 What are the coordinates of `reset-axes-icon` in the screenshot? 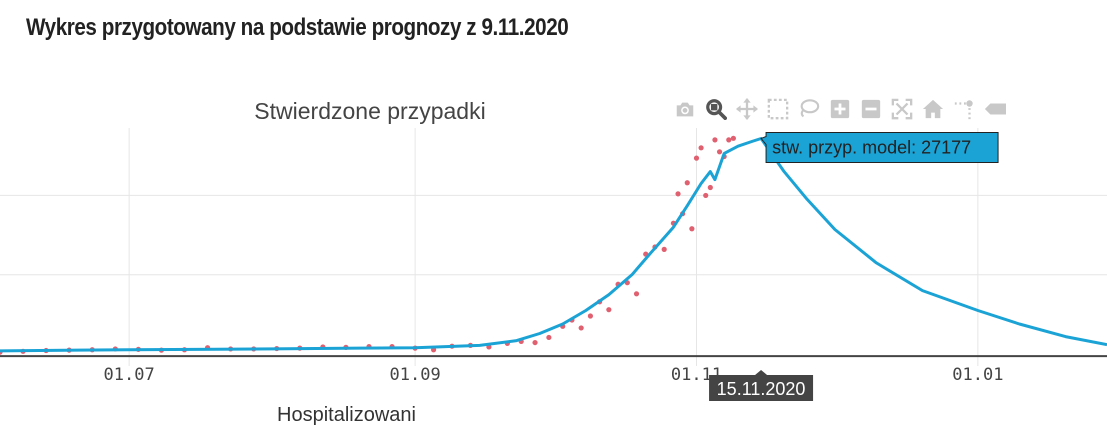 It's located at (933, 109).